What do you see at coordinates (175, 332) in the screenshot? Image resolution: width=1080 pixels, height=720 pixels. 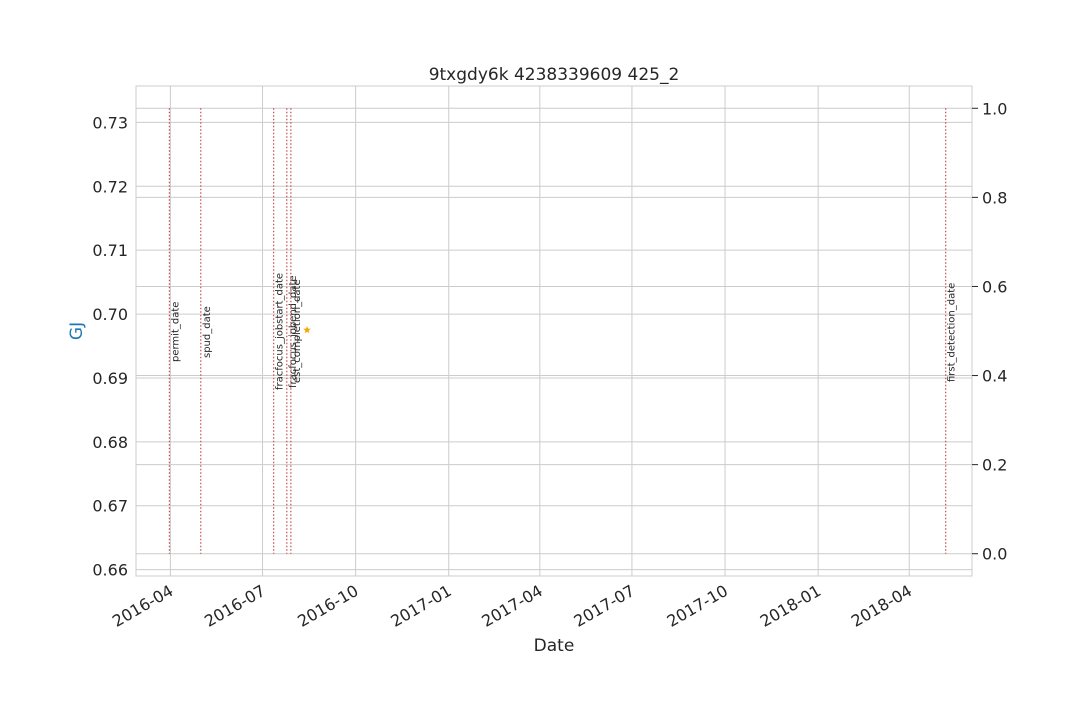 I see `event-label: permit_date` at bounding box center [175, 332].